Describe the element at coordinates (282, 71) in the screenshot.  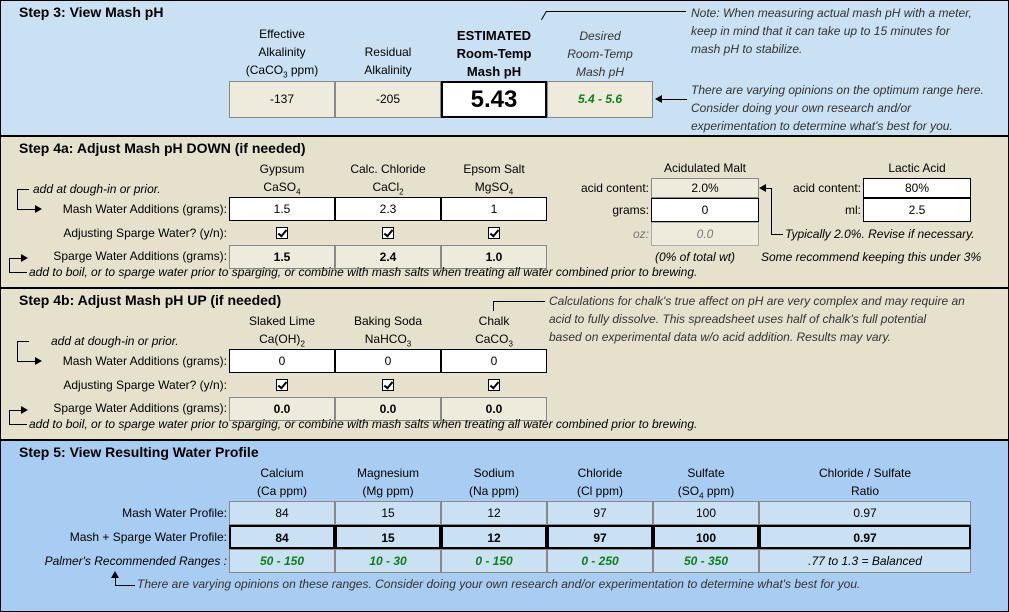
I see `effective-unit: (CaCO3 ppm)` at that location.